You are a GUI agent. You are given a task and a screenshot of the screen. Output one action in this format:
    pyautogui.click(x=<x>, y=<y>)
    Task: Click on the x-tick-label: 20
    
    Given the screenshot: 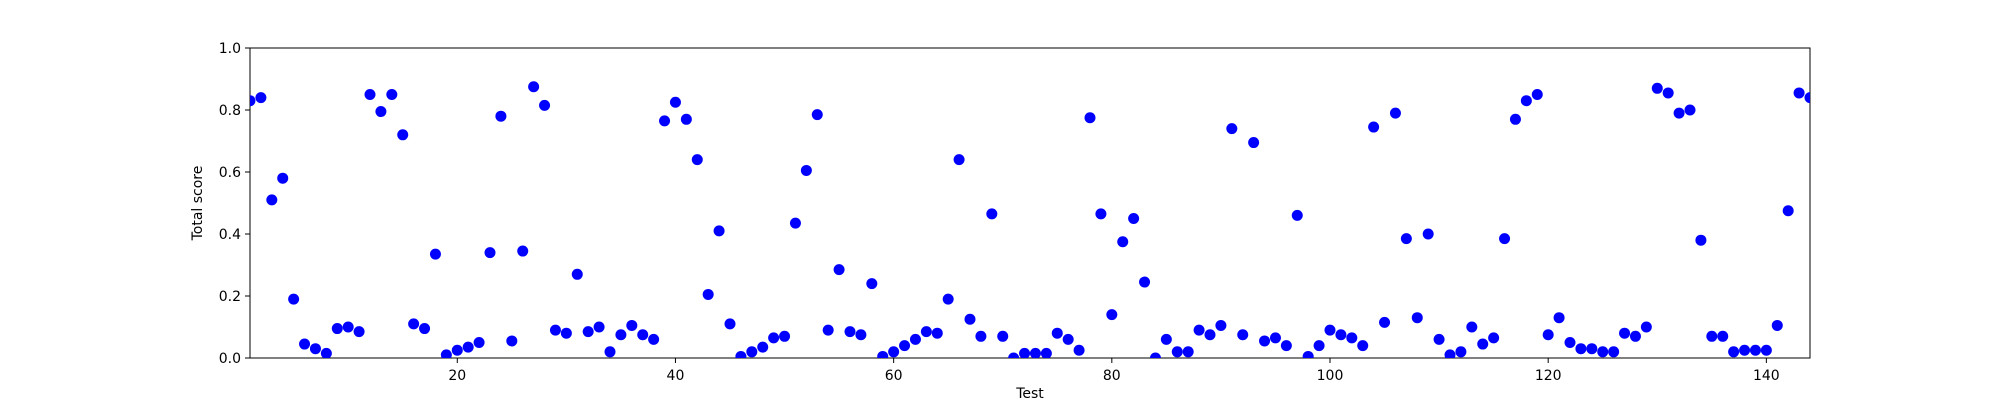 What is the action you would take?
    pyautogui.click(x=457, y=376)
    